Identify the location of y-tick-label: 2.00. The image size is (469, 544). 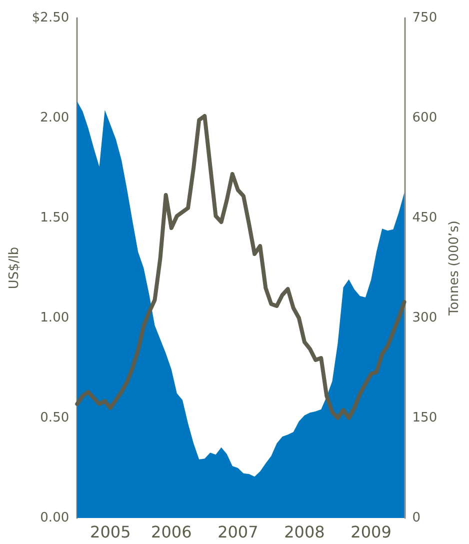
(55, 118).